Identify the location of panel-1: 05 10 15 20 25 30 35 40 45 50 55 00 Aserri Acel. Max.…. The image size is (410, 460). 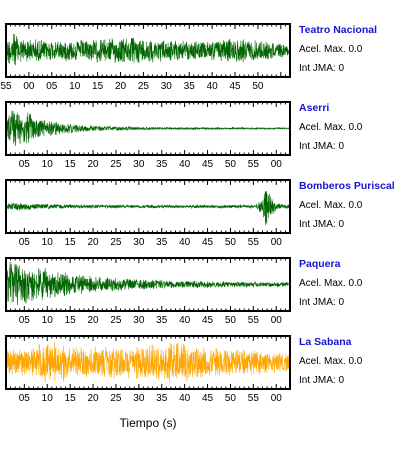
(184, 135).